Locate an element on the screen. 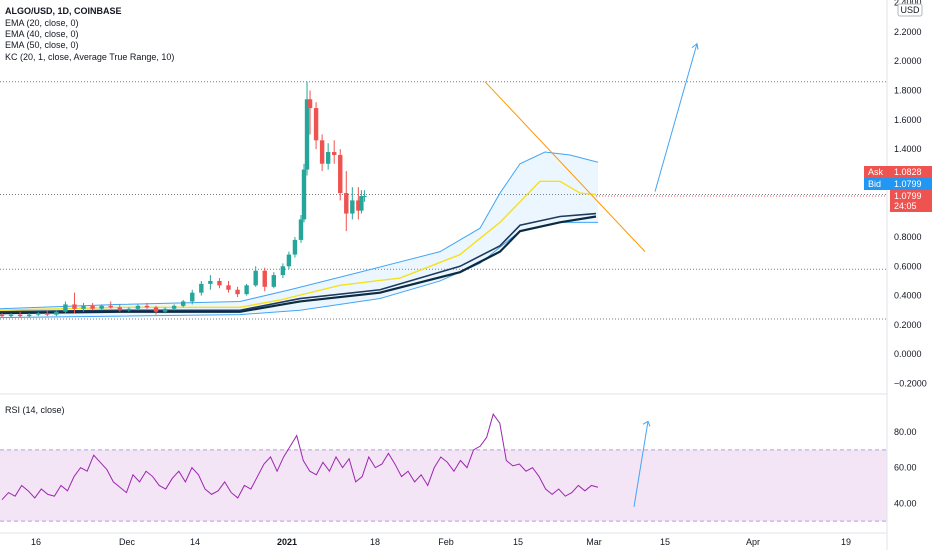  ema40-line is located at coordinates (298, 262).